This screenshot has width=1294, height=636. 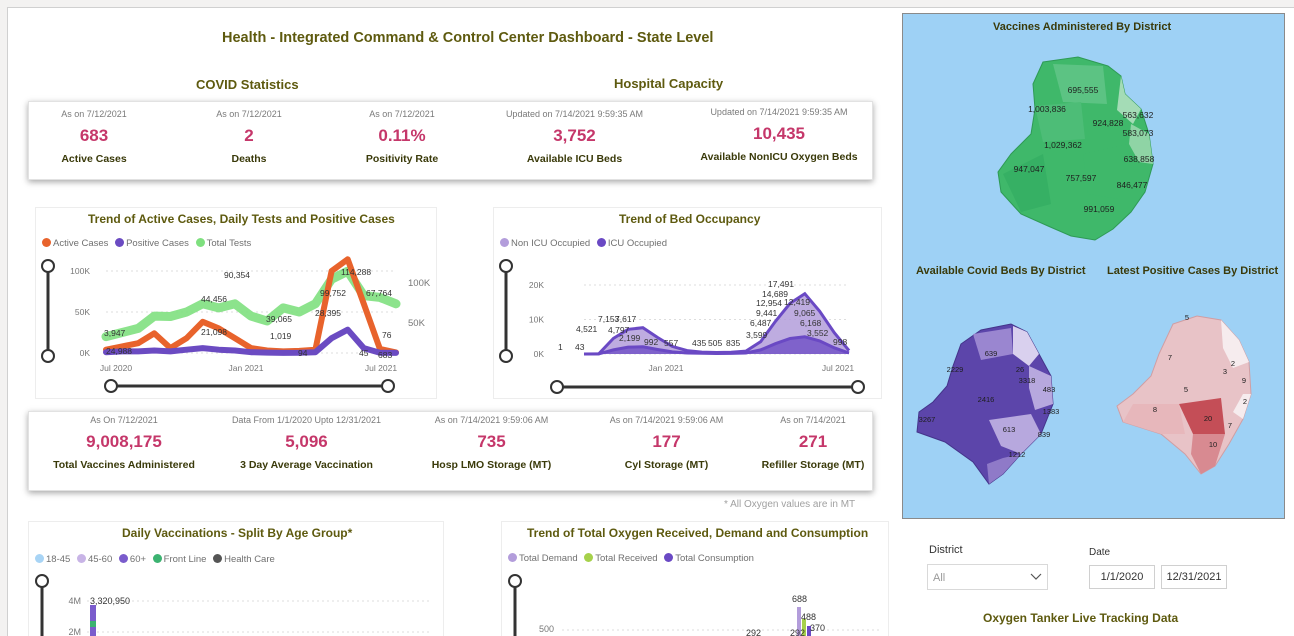 I want to click on oxygen-note: * All Oxygen values are in MT, so click(x=790, y=504).